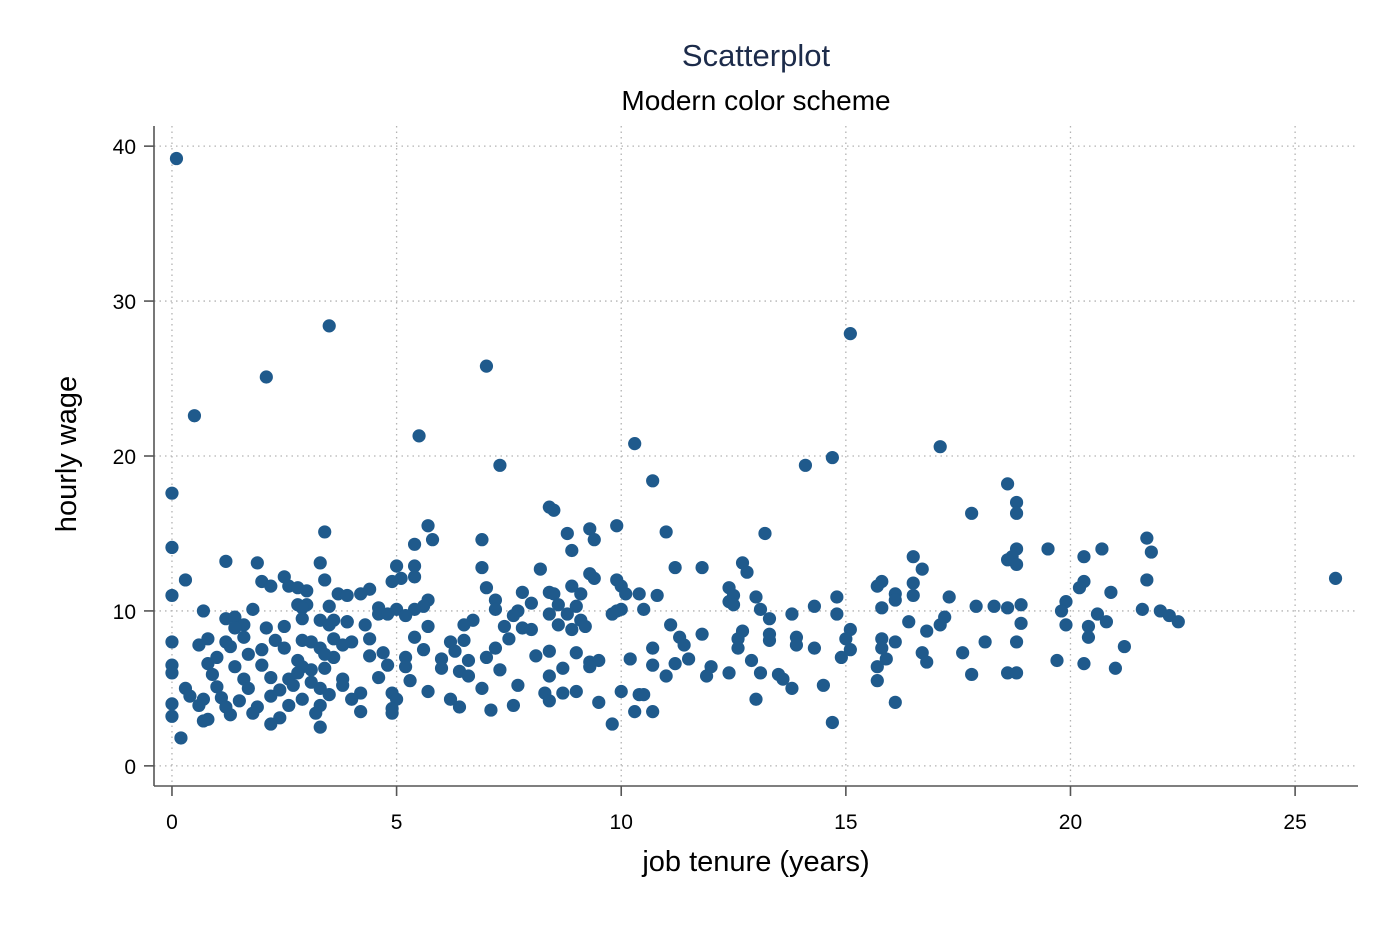  What do you see at coordinates (124, 147) in the screenshot?
I see `y-tick-label: 40` at bounding box center [124, 147].